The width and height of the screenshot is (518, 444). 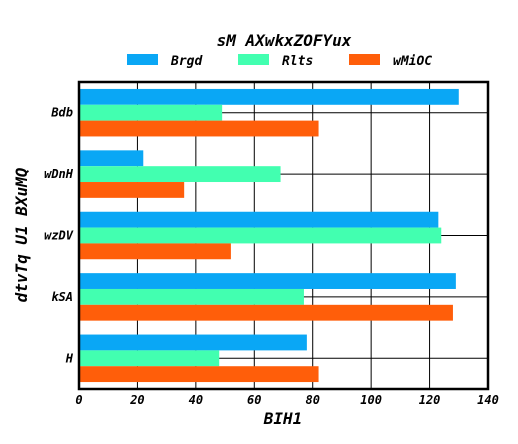 What do you see at coordinates (266, 312) in the screenshot?
I see `bar-wMiOC-kSA` at bounding box center [266, 312].